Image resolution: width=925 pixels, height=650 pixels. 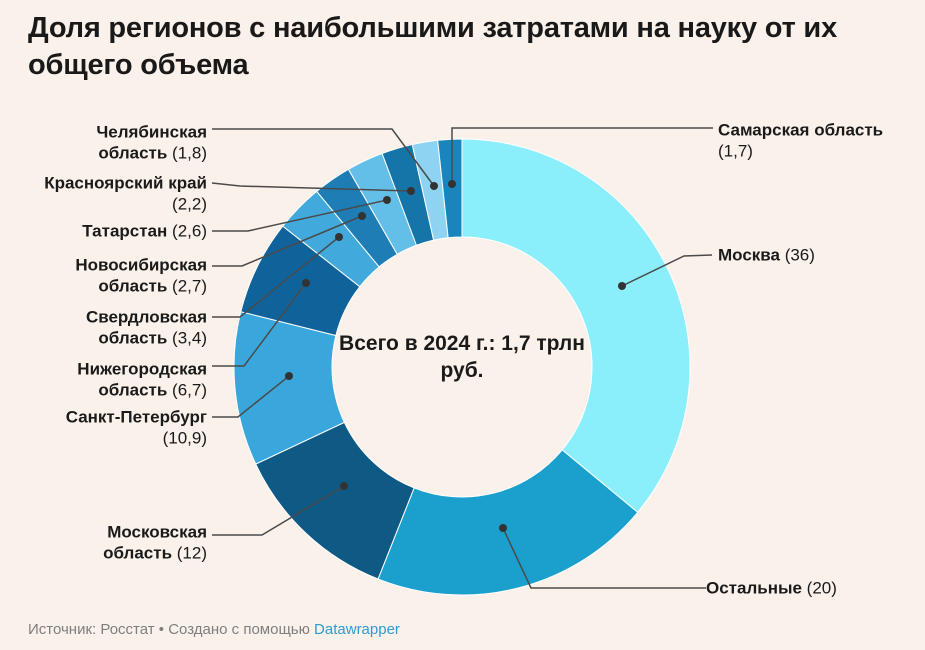 I want to click on leader-tat, so click(x=300, y=215).